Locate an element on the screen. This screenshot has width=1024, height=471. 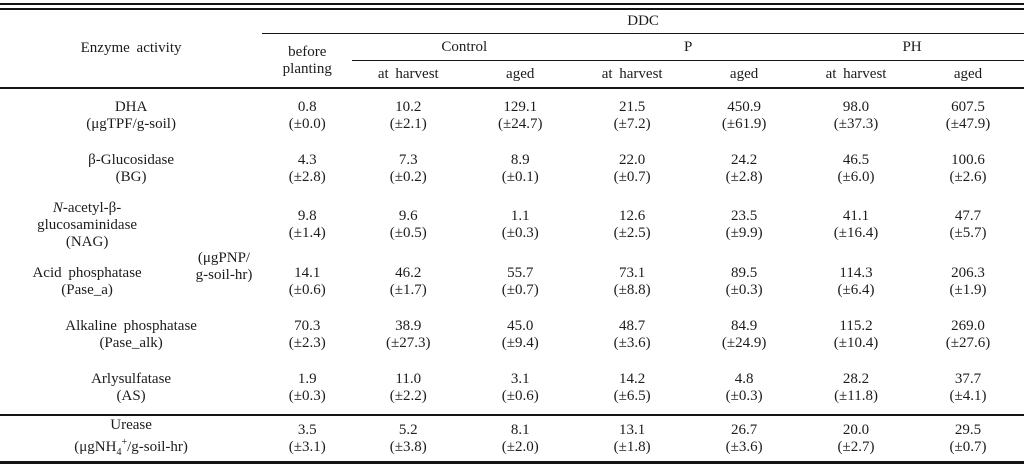
cell-nag-ph-harvest: 41.1 (±16.4) is located at coordinates (856, 225).